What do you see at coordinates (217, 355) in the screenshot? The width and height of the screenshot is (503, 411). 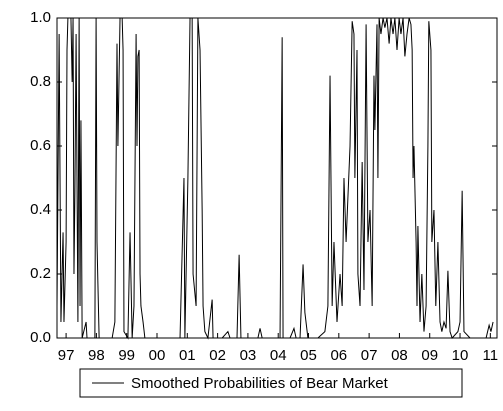 I see `x-tick-label: 02` at bounding box center [217, 355].